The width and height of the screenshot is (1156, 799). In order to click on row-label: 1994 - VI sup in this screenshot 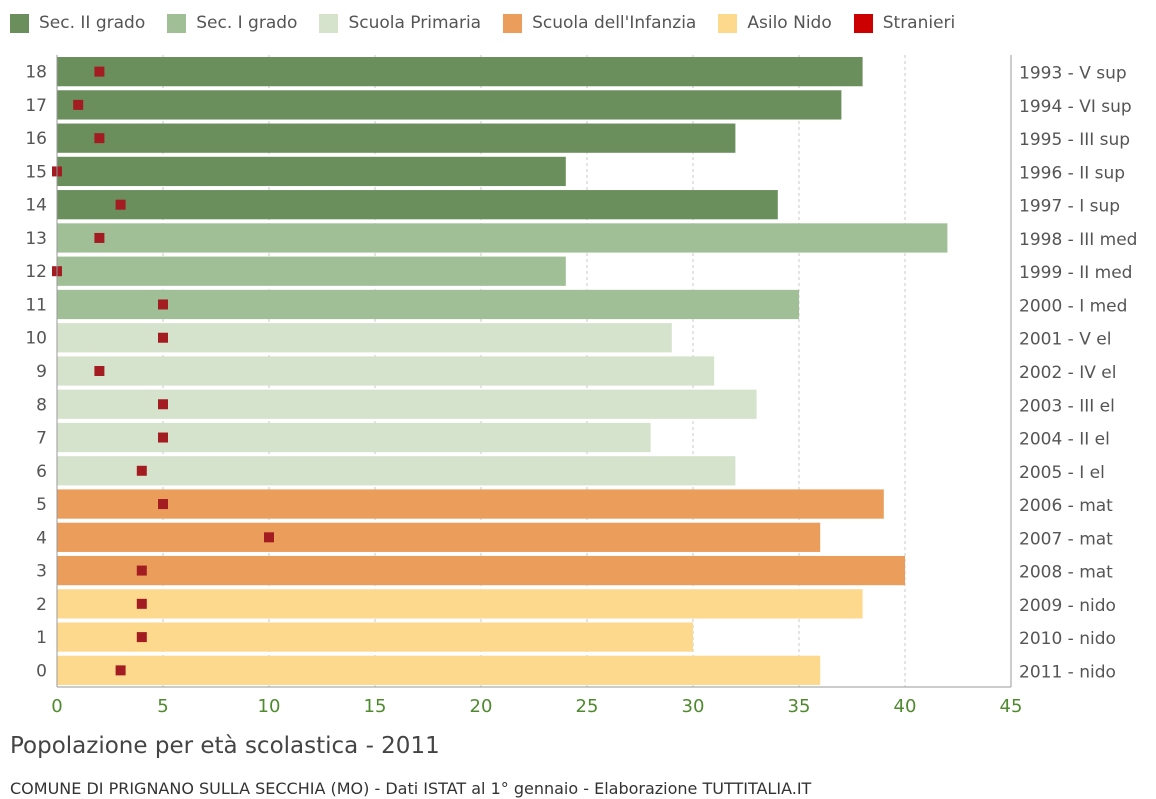, I will do `click(1075, 107)`.